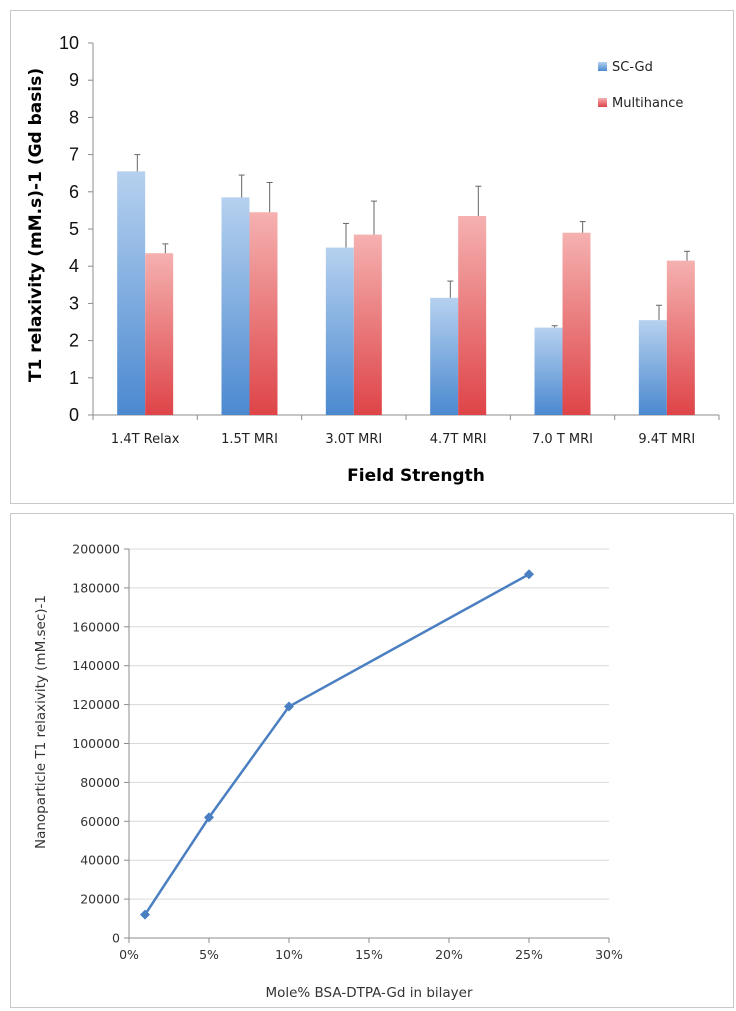  Describe the element at coordinates (209, 954) in the screenshot. I see `line-x-tick-label: 5%` at that location.